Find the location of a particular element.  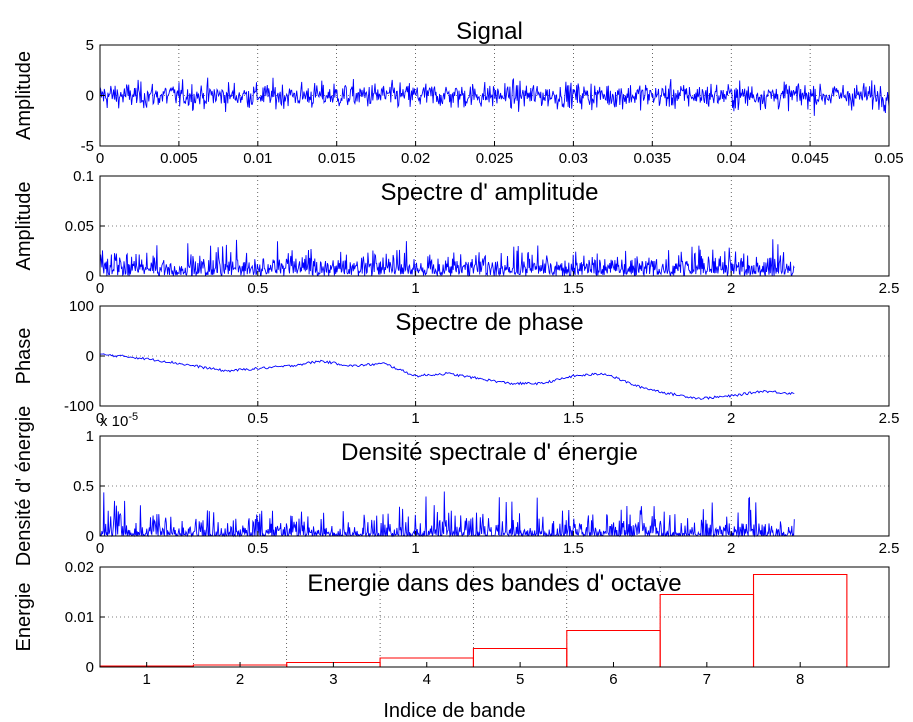

x-tick-label: 0.03 is located at coordinates (573, 158).